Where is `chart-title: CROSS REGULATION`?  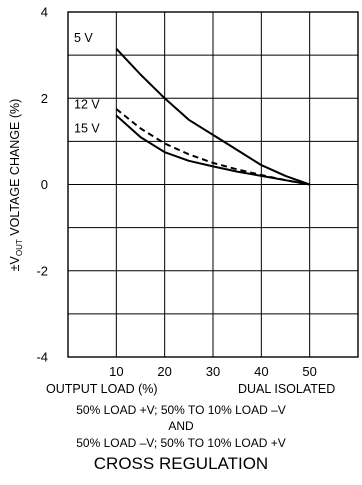
chart-title: CROSS REGULATION is located at coordinates (181, 463).